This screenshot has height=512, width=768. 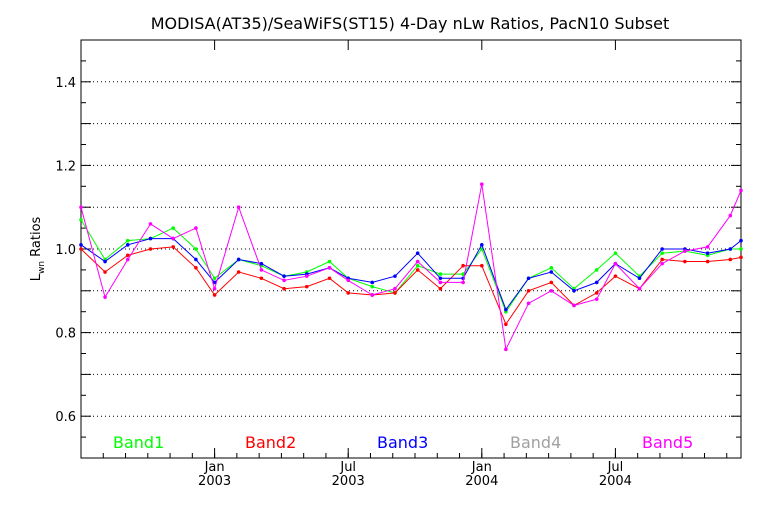 I want to click on y-tick-label: 0.6, so click(x=65, y=417).